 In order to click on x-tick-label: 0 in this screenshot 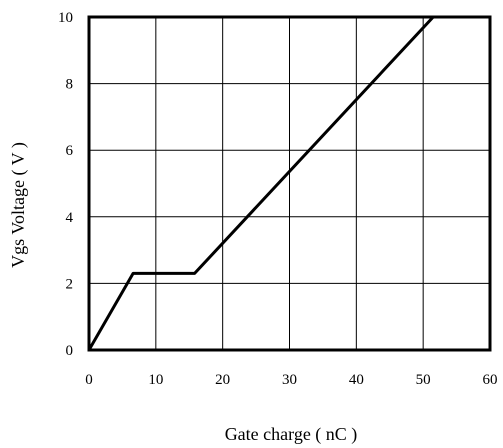, I will do `click(89, 380)`.